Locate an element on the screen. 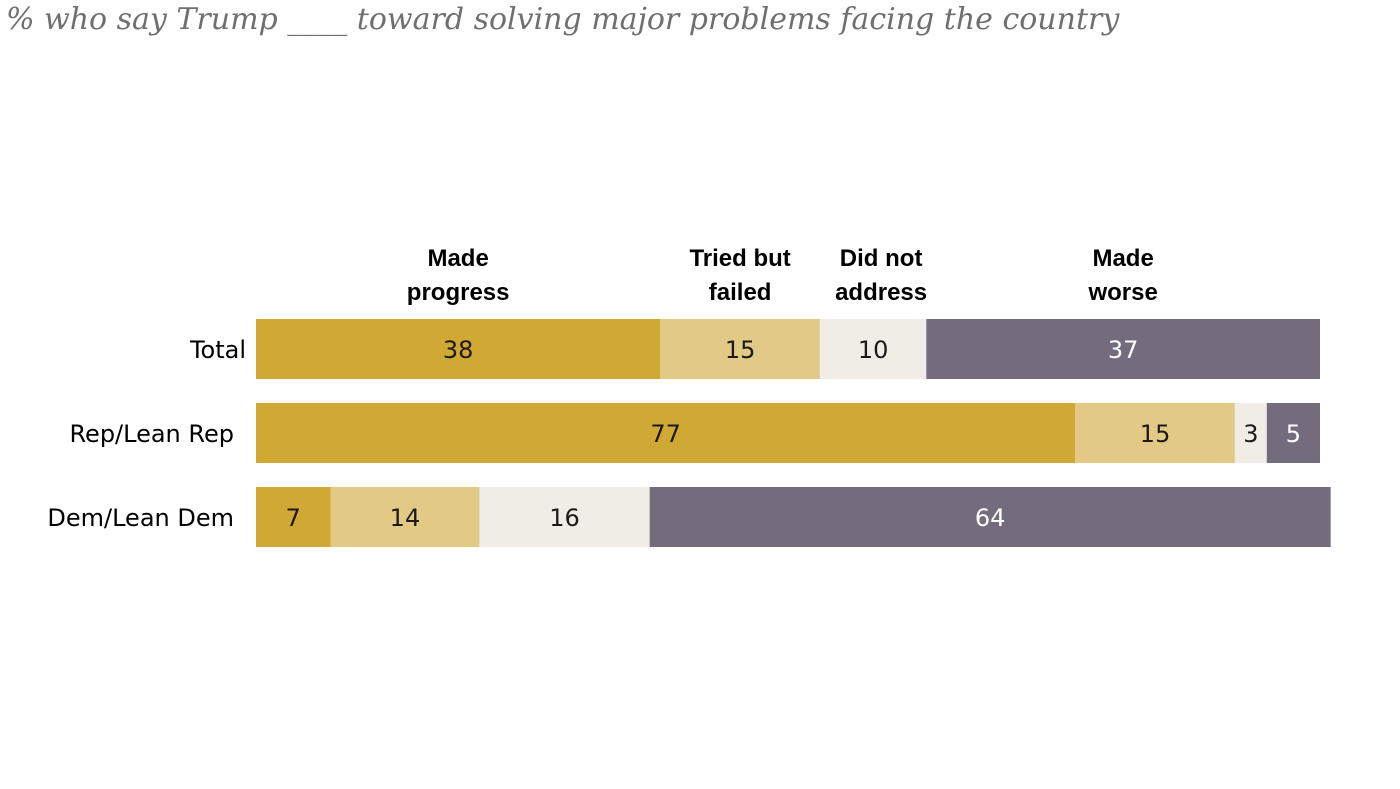 Image resolution: width=1400 pixels, height=789 pixels. bar-value-label: 7 is located at coordinates (293, 518).